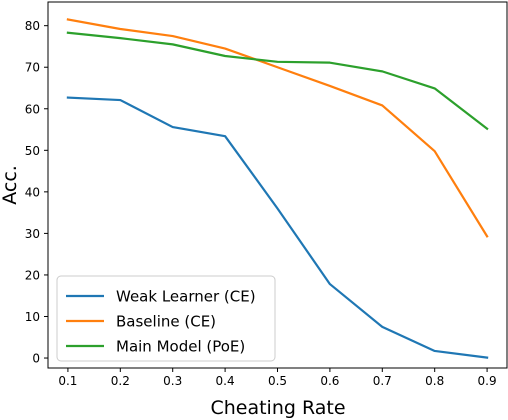  I want to click on x-axis-ticks: 0.1 0.2 0.3 0.4 0.5 0.6 0.7 0.8 0.9, so click(277, 378).